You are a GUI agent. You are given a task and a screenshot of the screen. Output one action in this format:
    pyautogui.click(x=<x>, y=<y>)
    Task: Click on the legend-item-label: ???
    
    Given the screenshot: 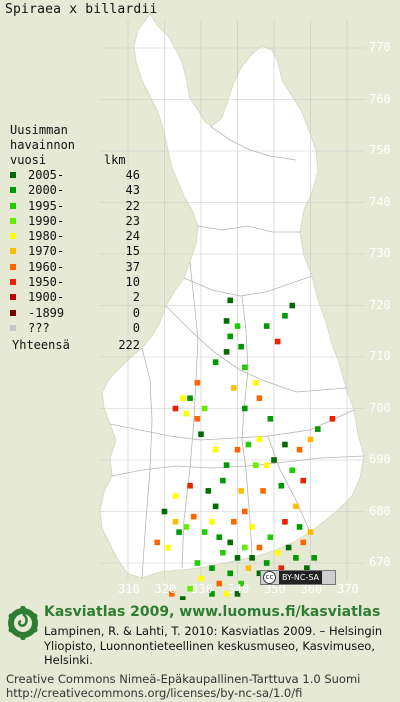 What is the action you would take?
    pyautogui.click(x=39, y=327)
    